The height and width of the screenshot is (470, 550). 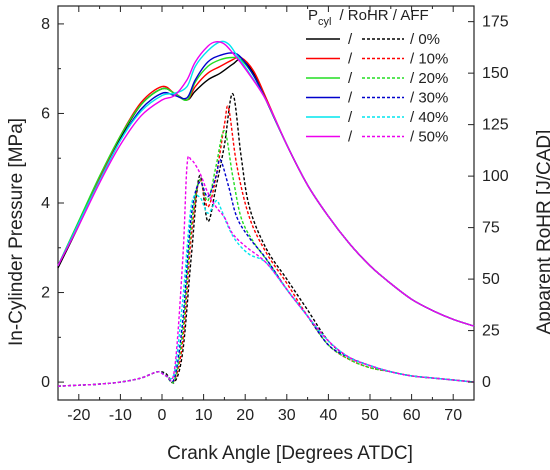 What do you see at coordinates (16, 232) in the screenshot?
I see `y-axis-title: In-Cylinder Pressure [MPa]` at bounding box center [16, 232].